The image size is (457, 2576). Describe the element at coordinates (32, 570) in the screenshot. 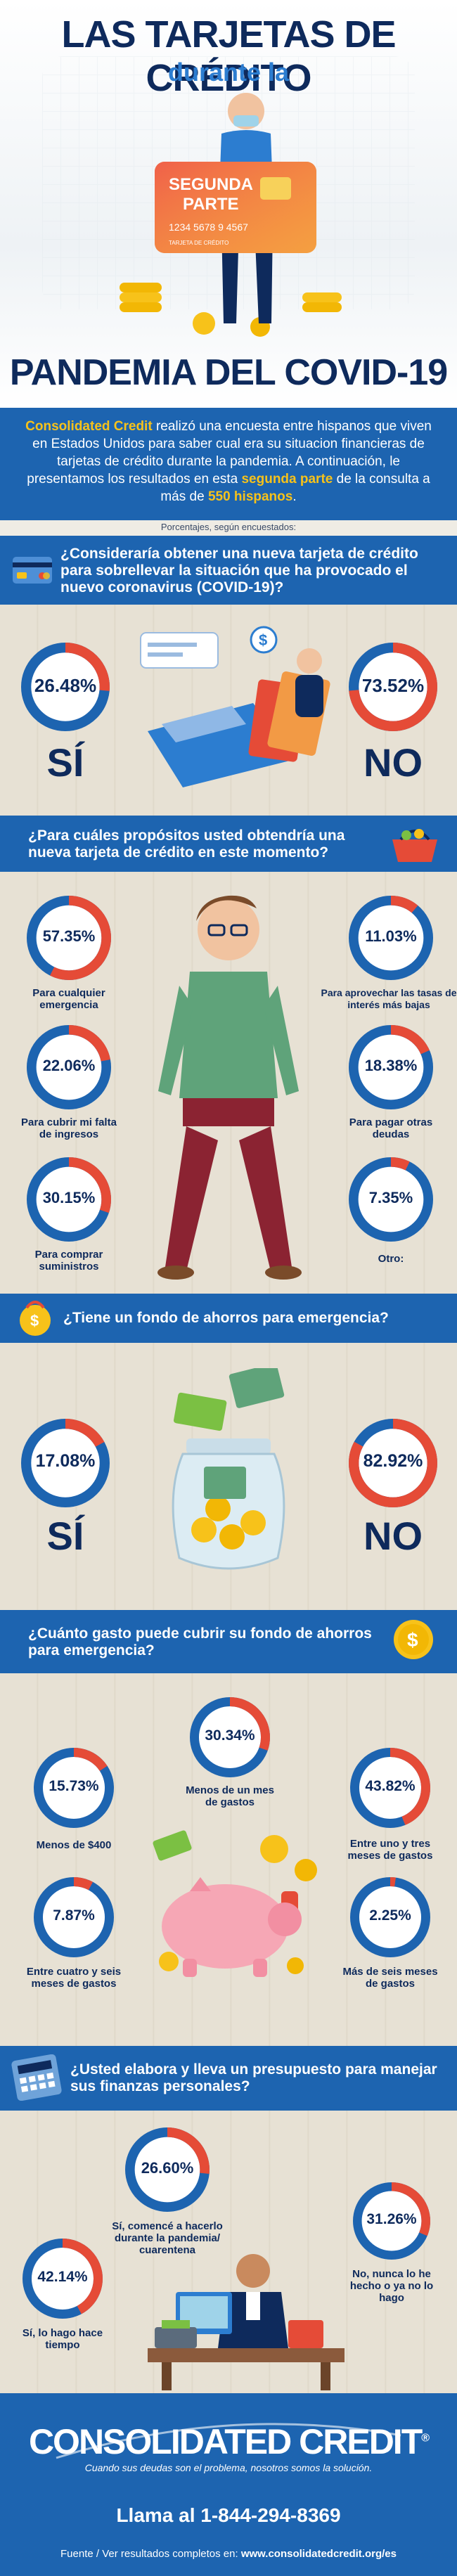

I see `credit-card-small-icon` at that location.